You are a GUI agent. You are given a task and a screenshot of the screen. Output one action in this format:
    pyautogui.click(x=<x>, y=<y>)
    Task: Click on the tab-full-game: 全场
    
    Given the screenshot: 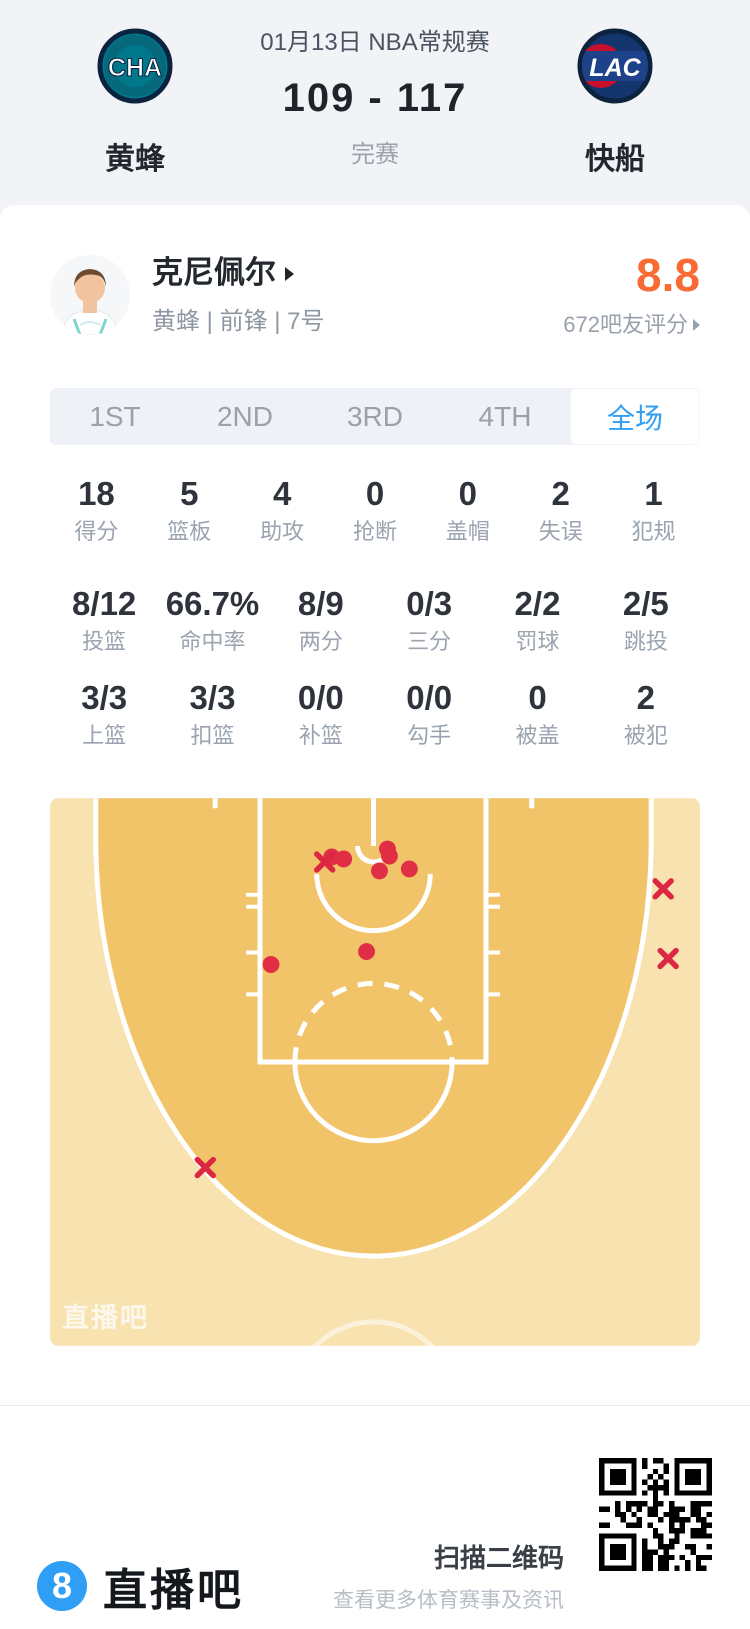 What is the action you would take?
    pyautogui.click(x=635, y=416)
    